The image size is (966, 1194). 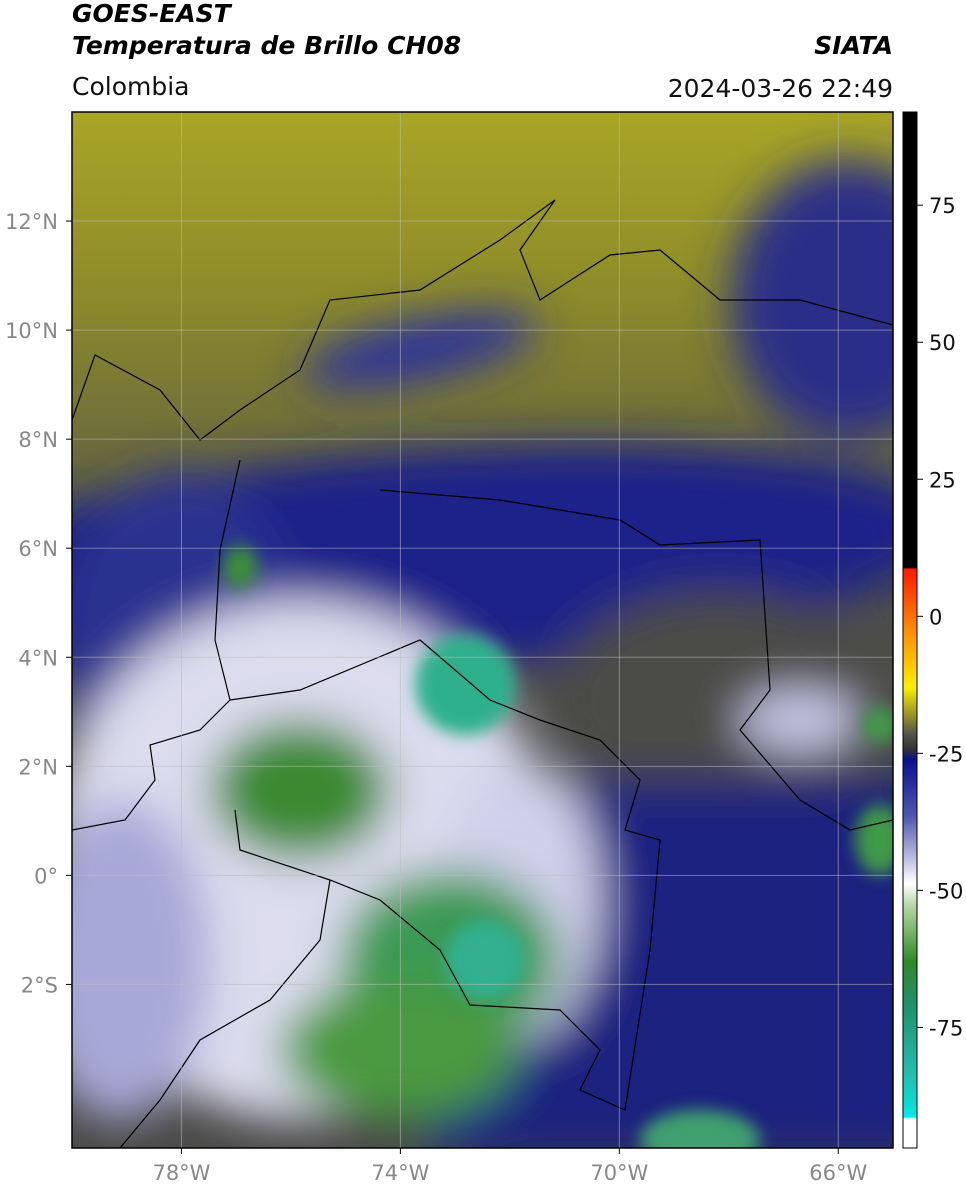 What do you see at coordinates (946, 1028) in the screenshot?
I see `colorbar-tick-label: -75` at bounding box center [946, 1028].